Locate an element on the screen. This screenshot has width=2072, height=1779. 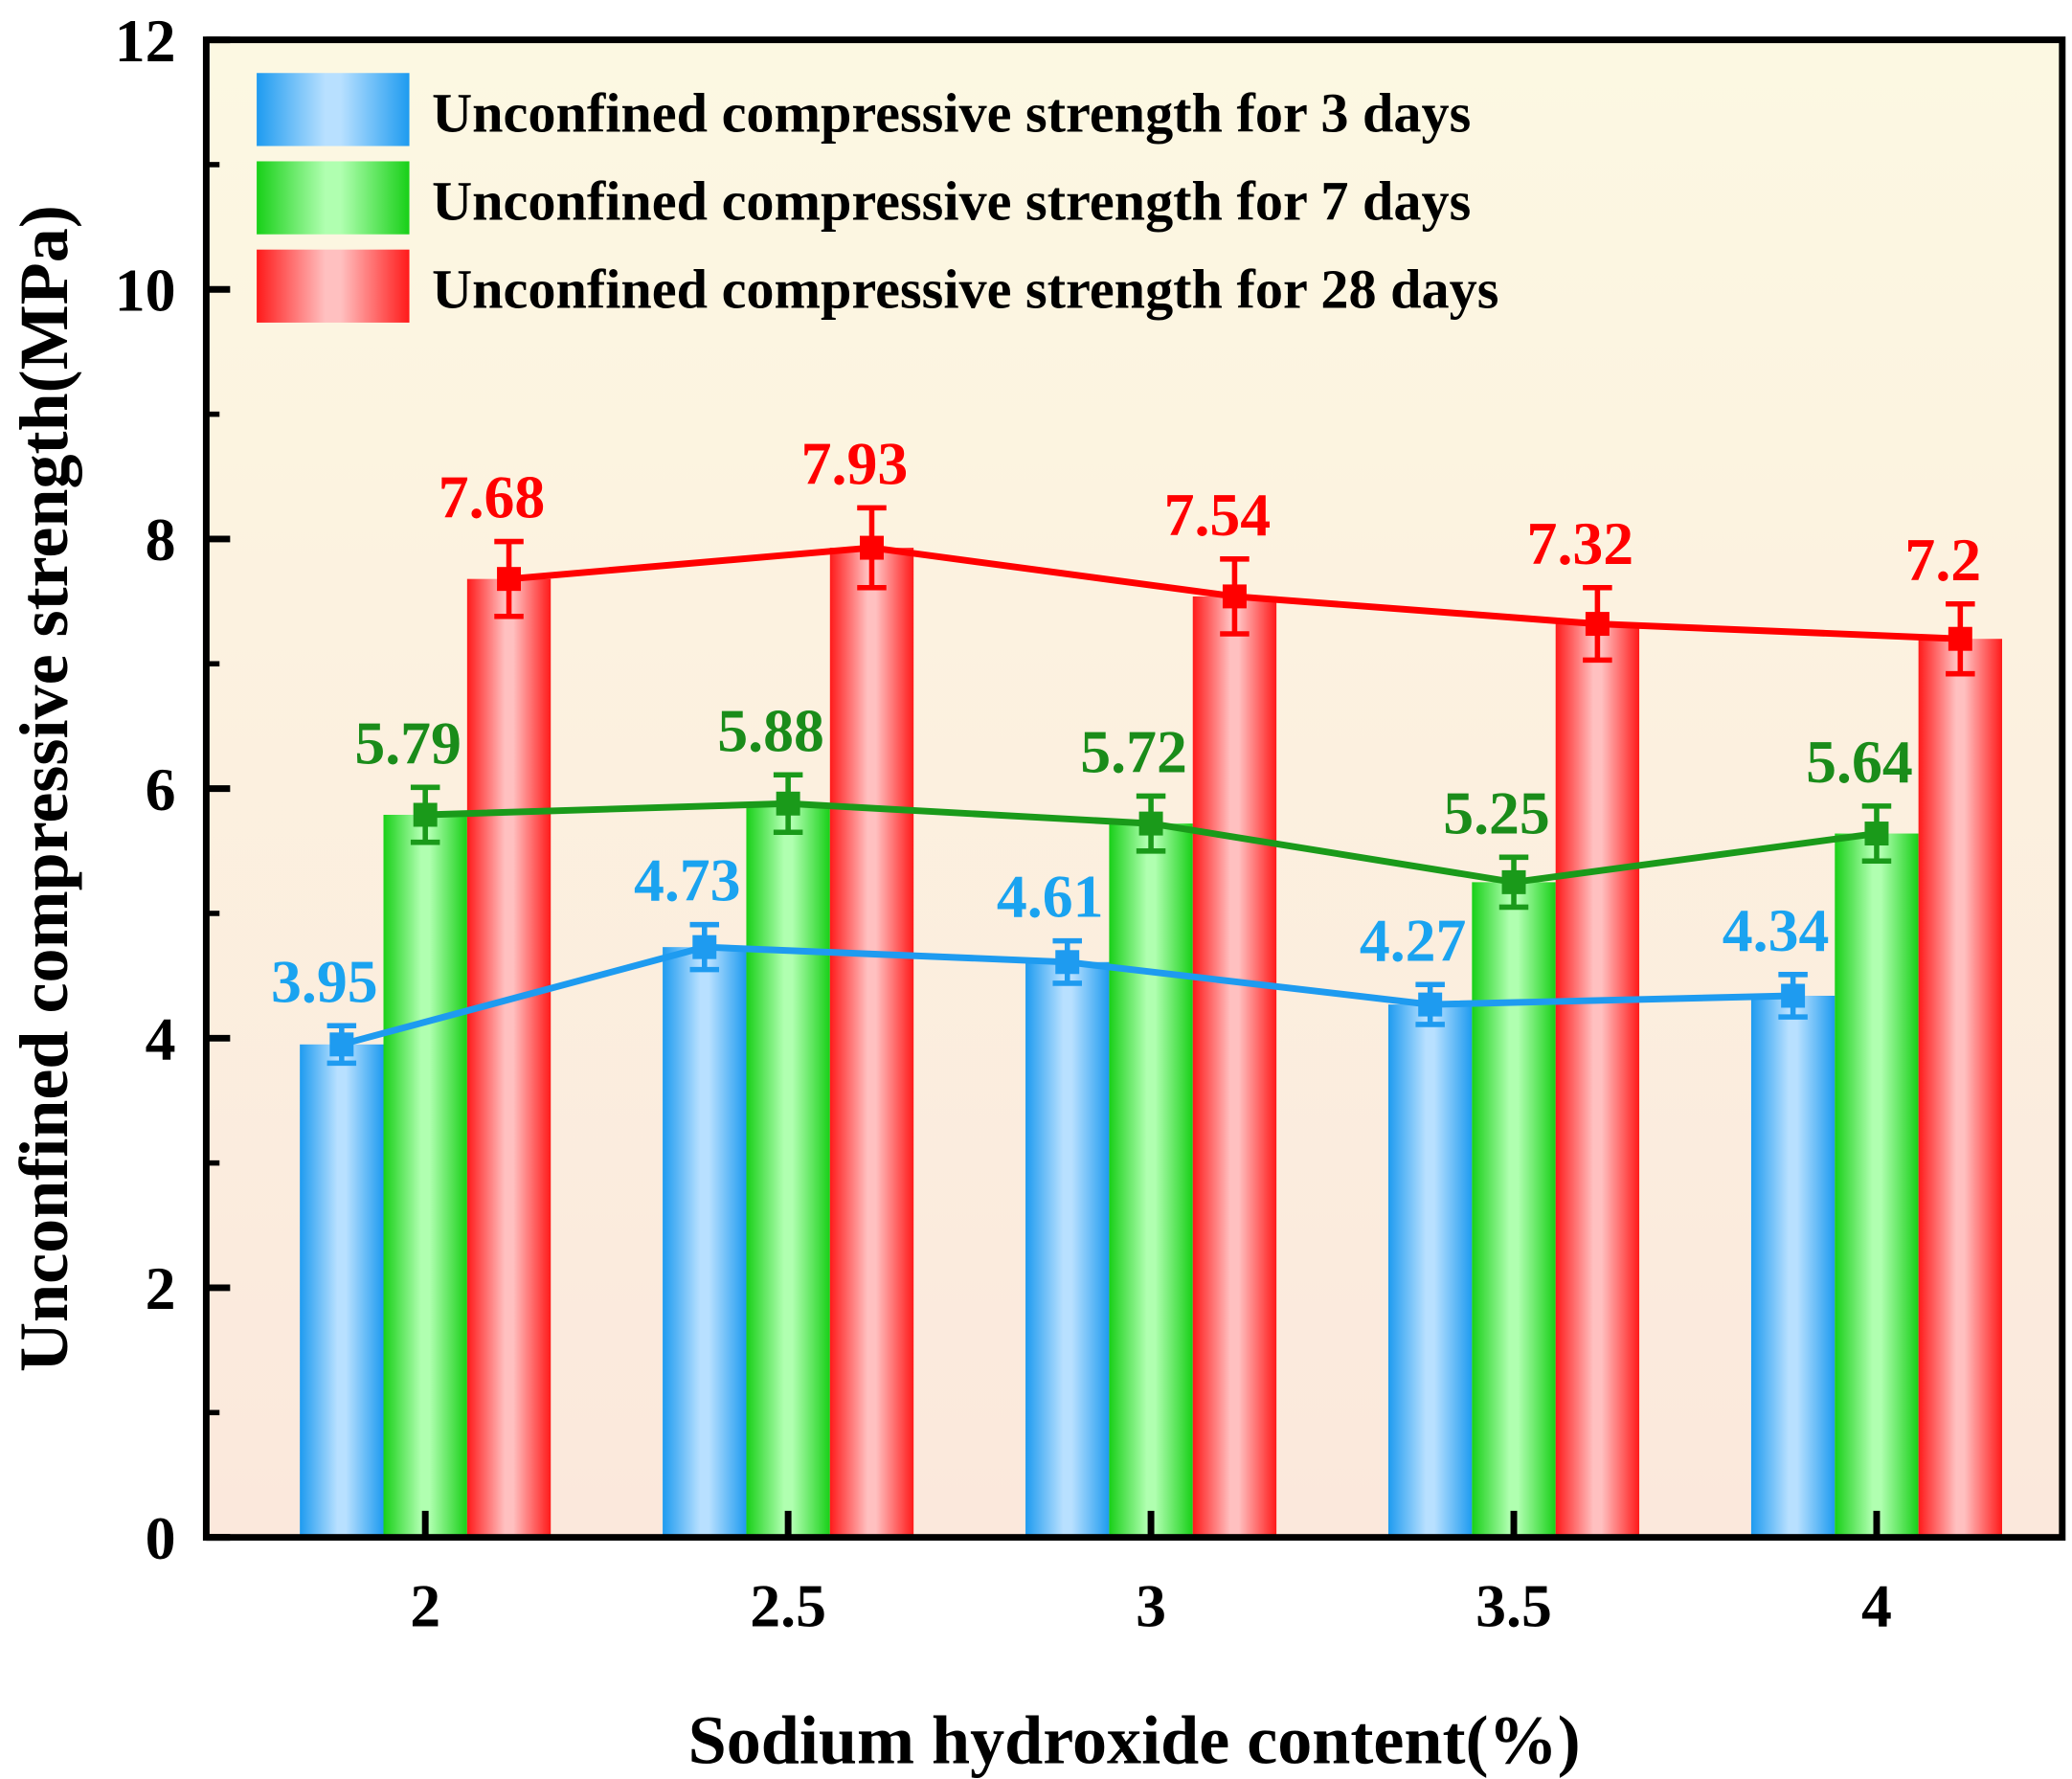
x-tick-label: 4 is located at coordinates (1877, 1606).